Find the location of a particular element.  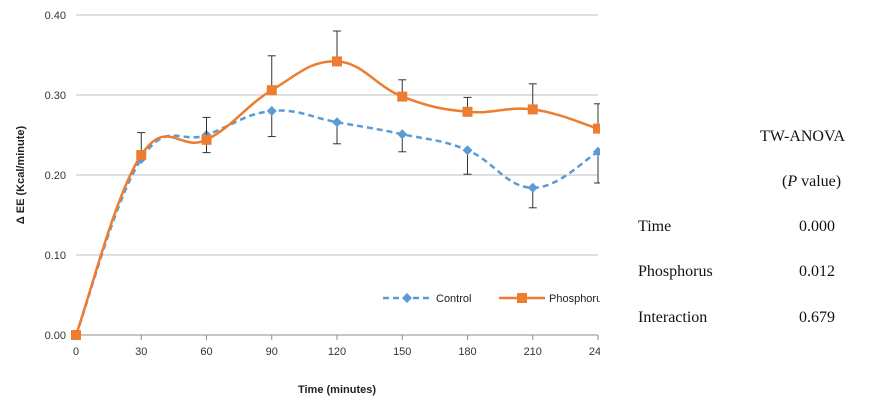

x-tick-label: 150 is located at coordinates (402, 352).